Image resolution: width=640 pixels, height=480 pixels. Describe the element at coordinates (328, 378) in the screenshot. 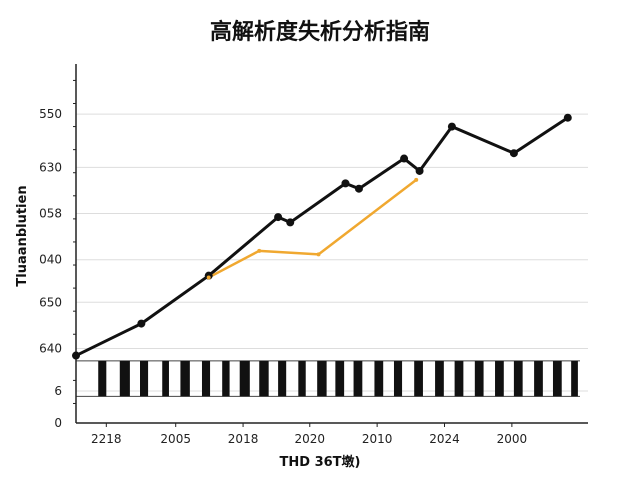

I see `barcode-band` at that location.